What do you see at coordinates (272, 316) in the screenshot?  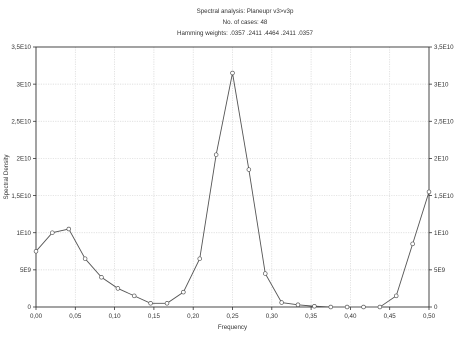 I see `x-tick-label: 0,30` at bounding box center [272, 316].